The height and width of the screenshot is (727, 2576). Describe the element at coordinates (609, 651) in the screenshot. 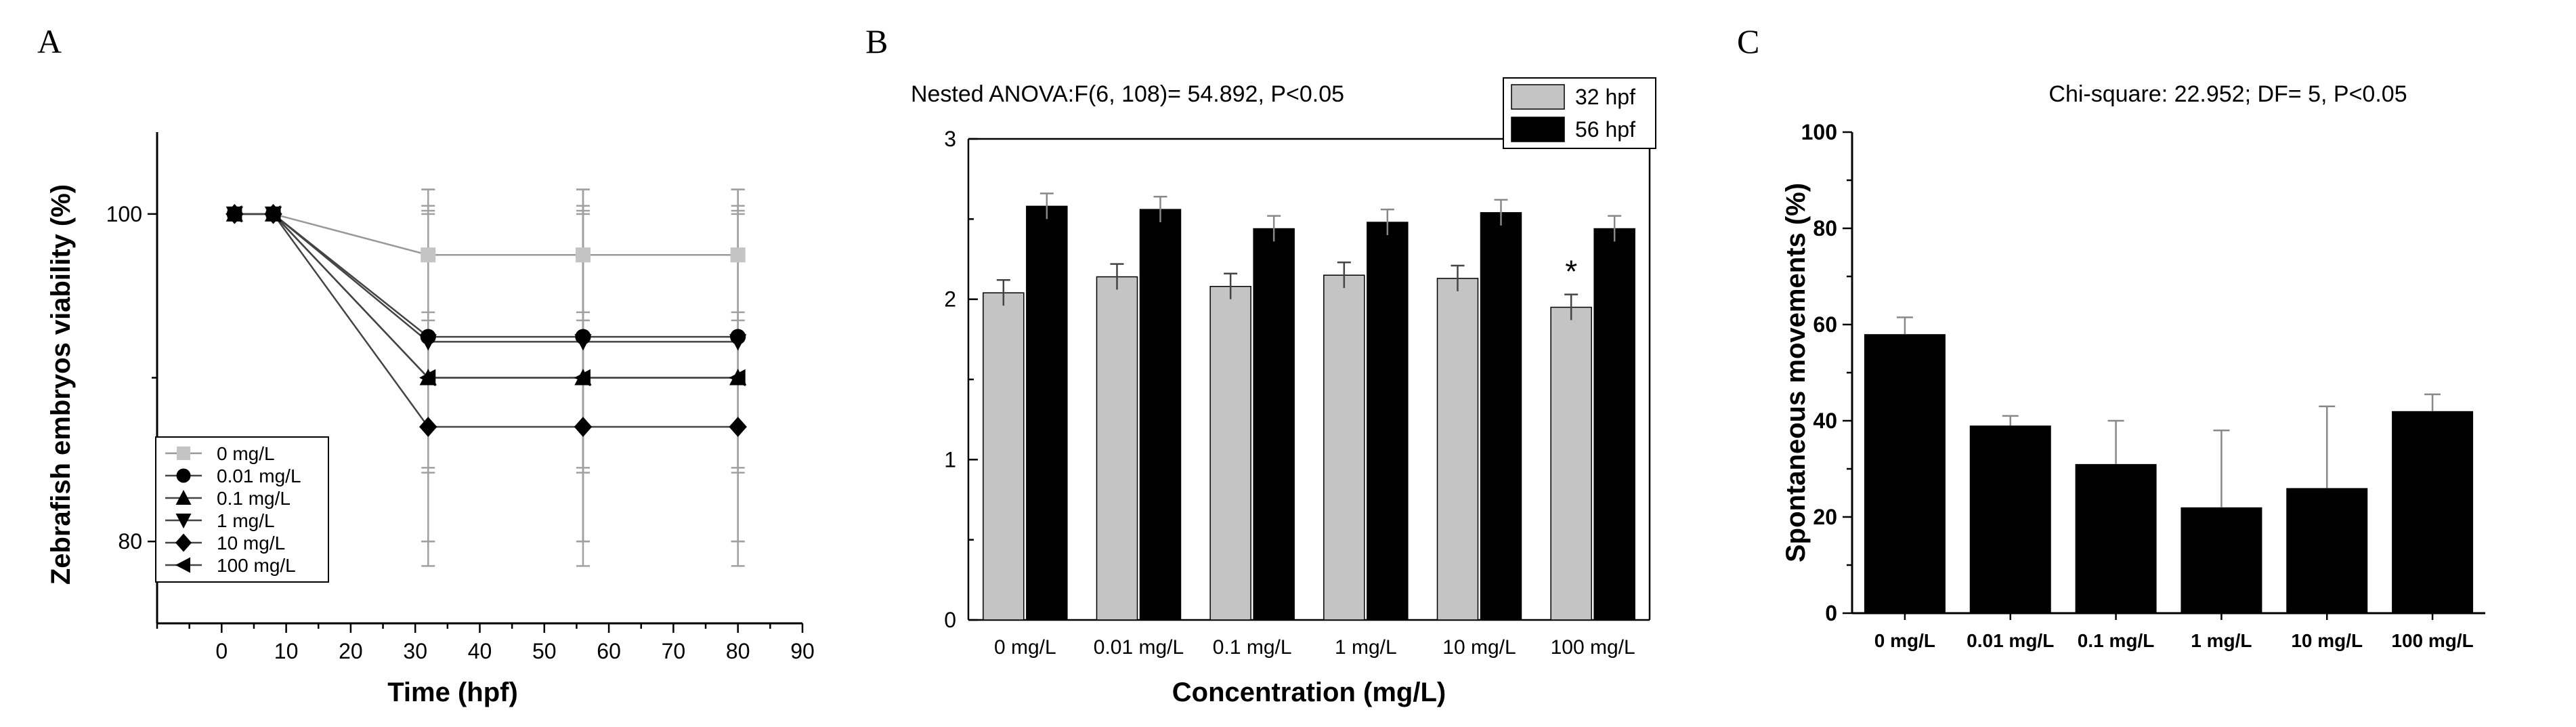

I see `x-tick-label: 60` at that location.